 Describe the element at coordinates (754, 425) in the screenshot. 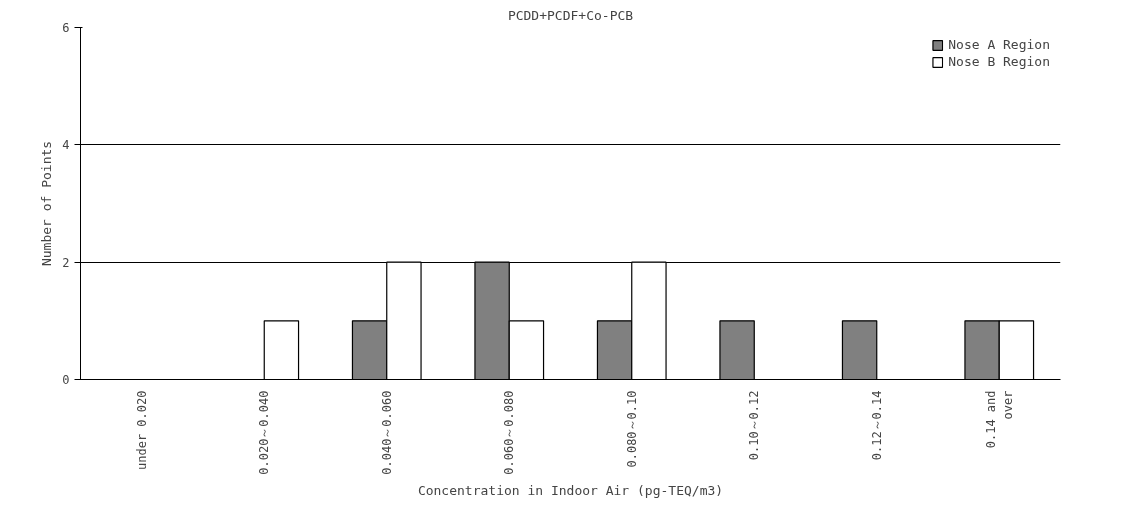

I see `x-tick-label: 0.10～0.12` at that location.